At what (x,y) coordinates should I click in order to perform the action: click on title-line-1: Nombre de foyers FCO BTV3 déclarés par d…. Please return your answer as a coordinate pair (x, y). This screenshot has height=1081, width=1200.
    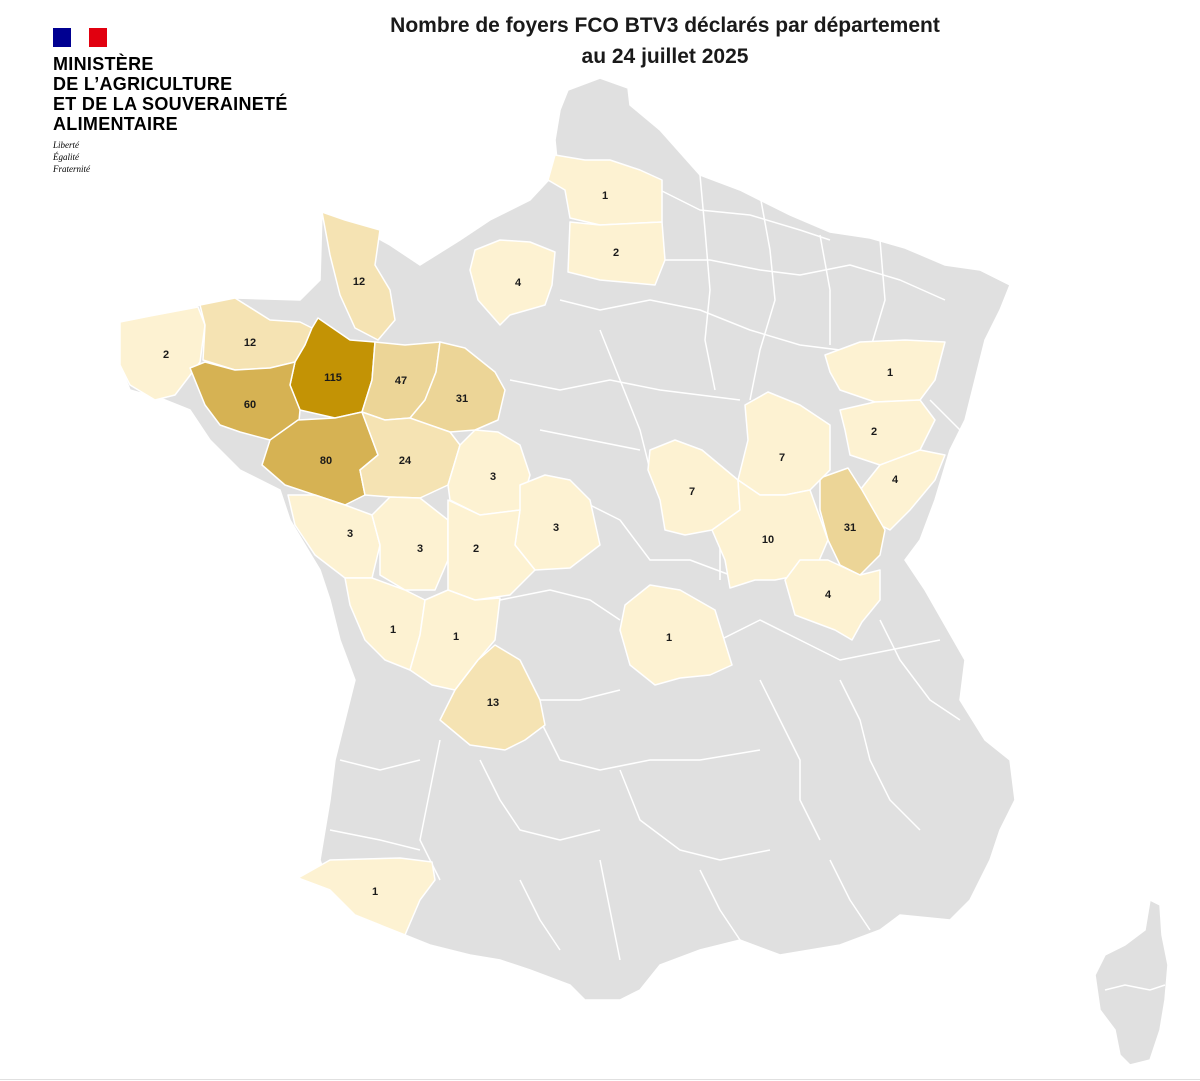
    Looking at the image, I should click on (665, 25).